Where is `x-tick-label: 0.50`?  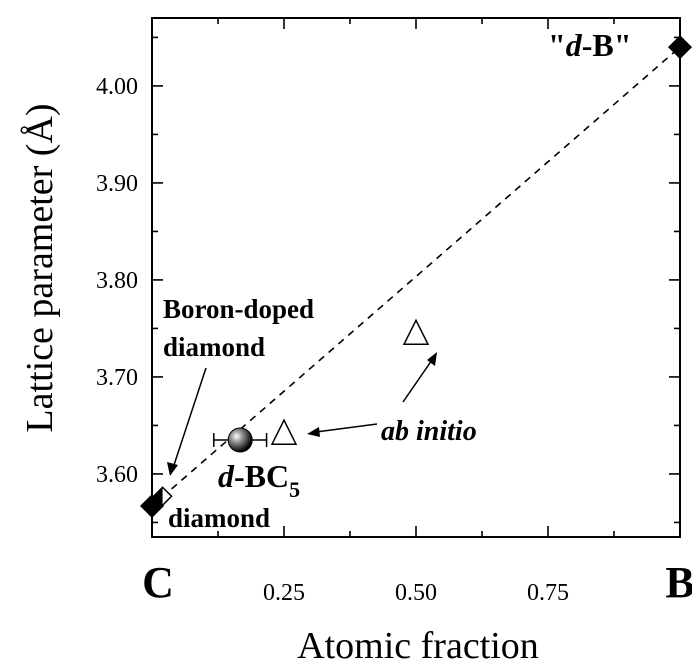
x-tick-label: 0.50 is located at coordinates (416, 593).